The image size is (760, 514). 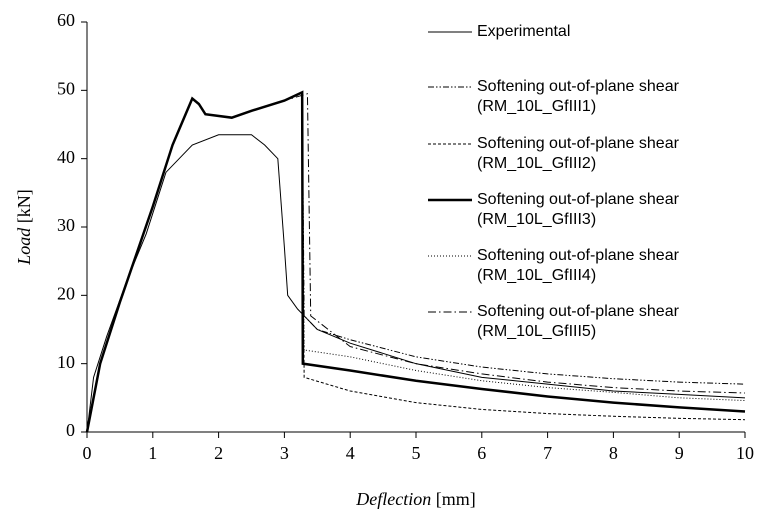 What do you see at coordinates (547, 453) in the screenshot?
I see `x-tick-label: 7` at bounding box center [547, 453].